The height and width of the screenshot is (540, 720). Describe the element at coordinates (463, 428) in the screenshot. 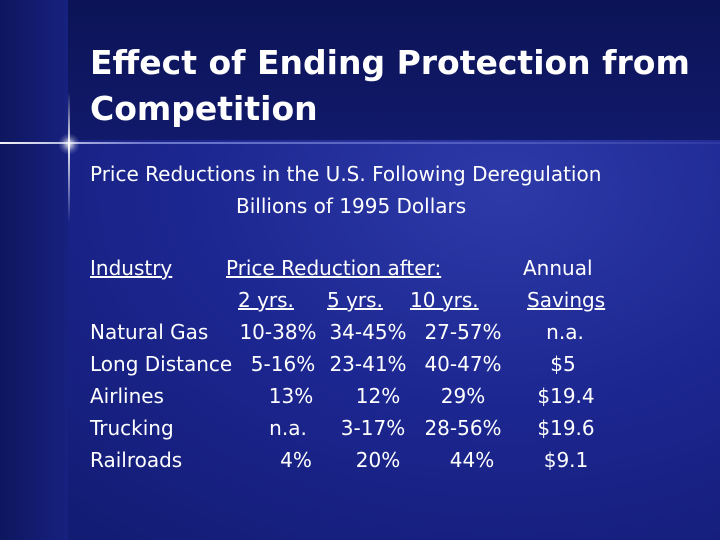

I see `row-10yrs: 28-56%` at that location.